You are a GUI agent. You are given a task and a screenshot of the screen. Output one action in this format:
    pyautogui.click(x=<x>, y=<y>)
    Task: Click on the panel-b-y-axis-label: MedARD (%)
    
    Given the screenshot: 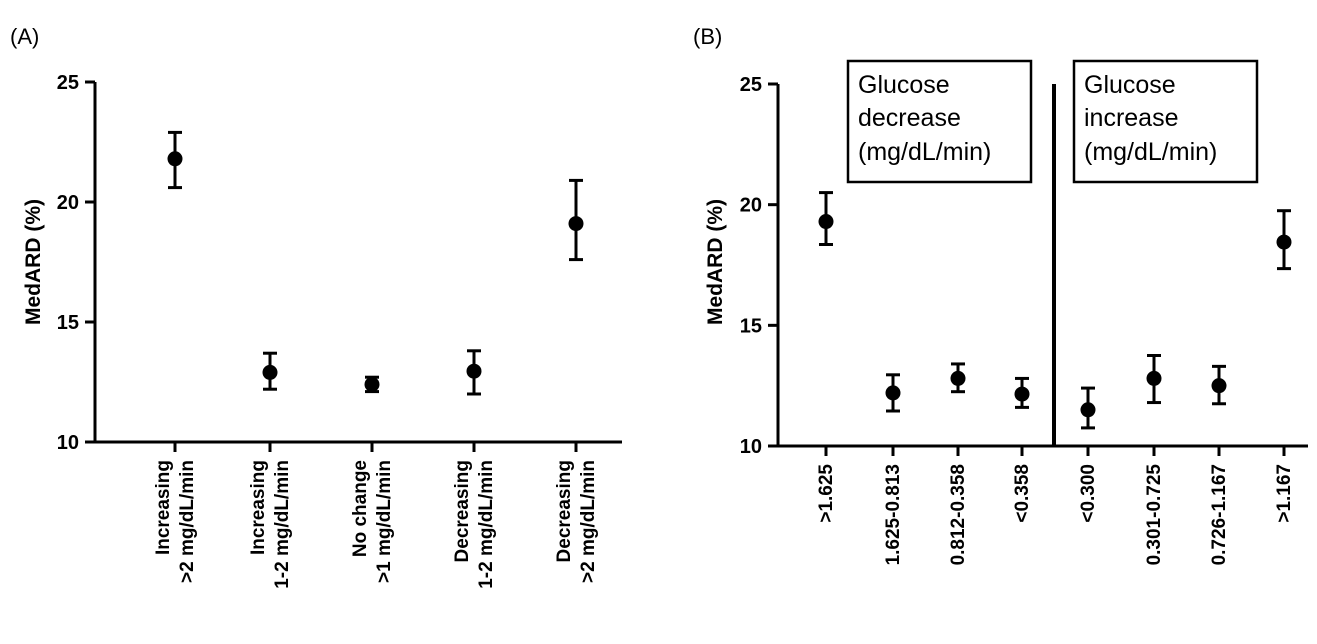 What is the action you would take?
    pyautogui.click(x=715, y=262)
    